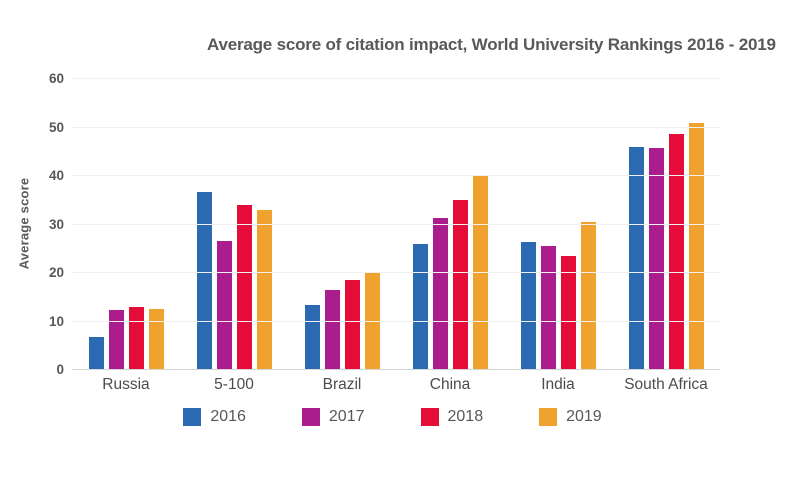 The height and width of the screenshot is (482, 785). What do you see at coordinates (234, 384) in the screenshot?
I see `x-category-label: 5-100` at bounding box center [234, 384].